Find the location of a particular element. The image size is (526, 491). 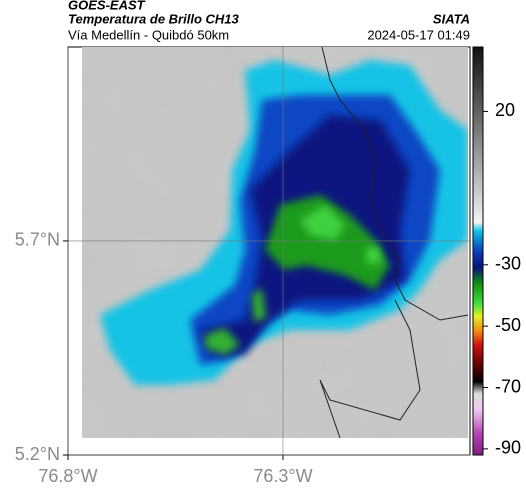

source: GOES-EAST is located at coordinates (107, 6).